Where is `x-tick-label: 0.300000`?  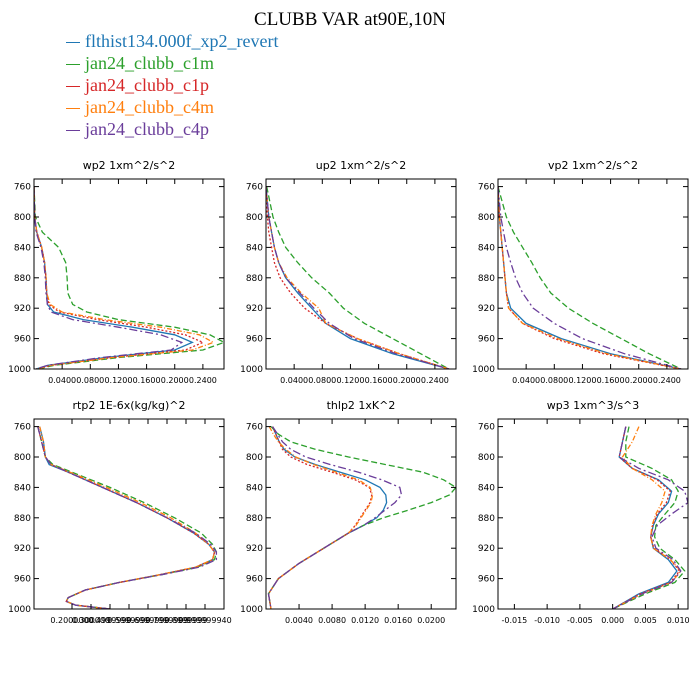
x-tick-label: 0.300000 is located at coordinates (91, 620).